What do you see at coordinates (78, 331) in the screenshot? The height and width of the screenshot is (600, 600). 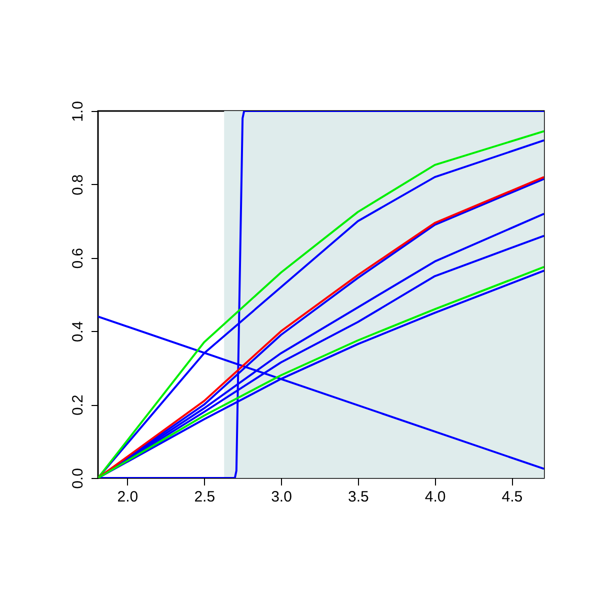 I see `y-tick-label: 0.4` at bounding box center [78, 331].